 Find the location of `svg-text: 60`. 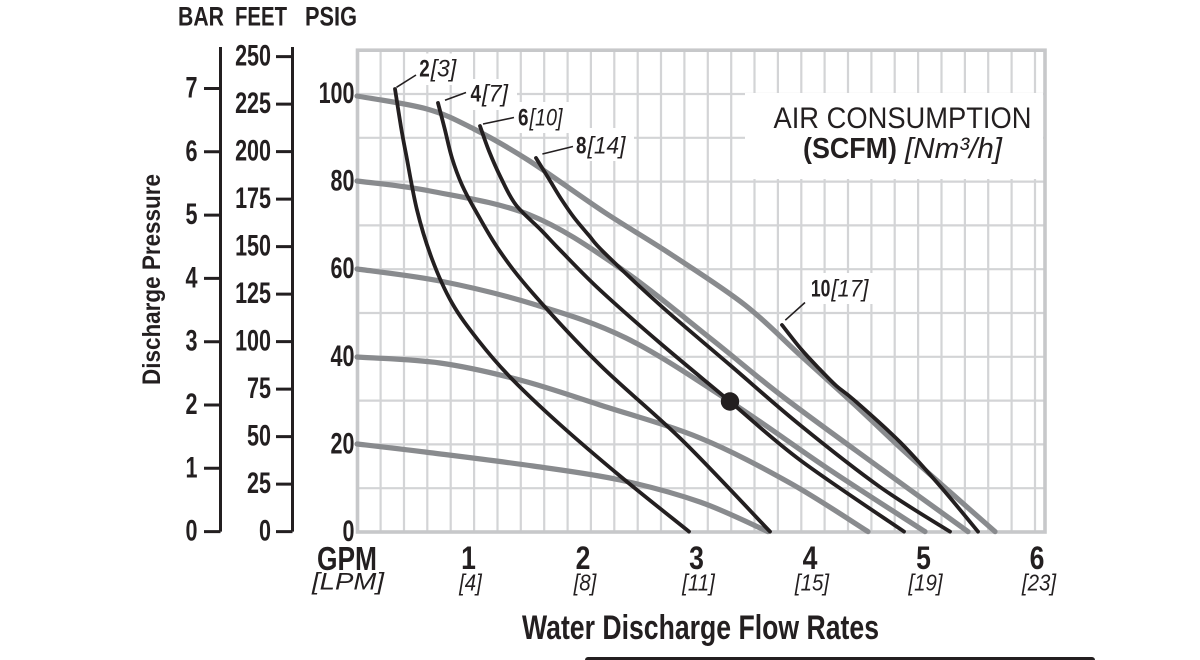

svg-text: 60 is located at coordinates (343, 269).